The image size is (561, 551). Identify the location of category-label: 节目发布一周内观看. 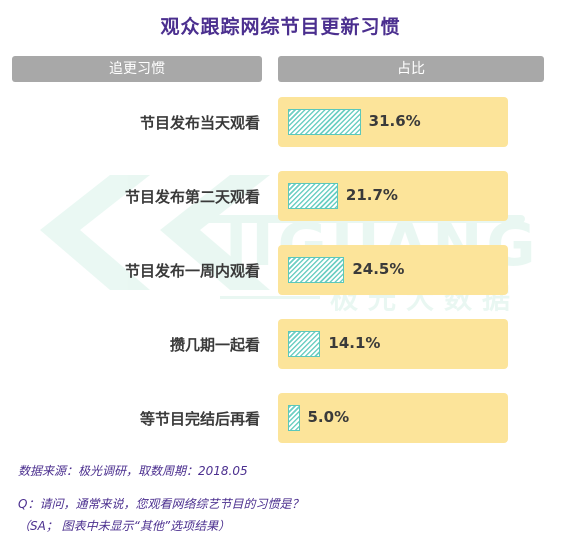
(192, 271).